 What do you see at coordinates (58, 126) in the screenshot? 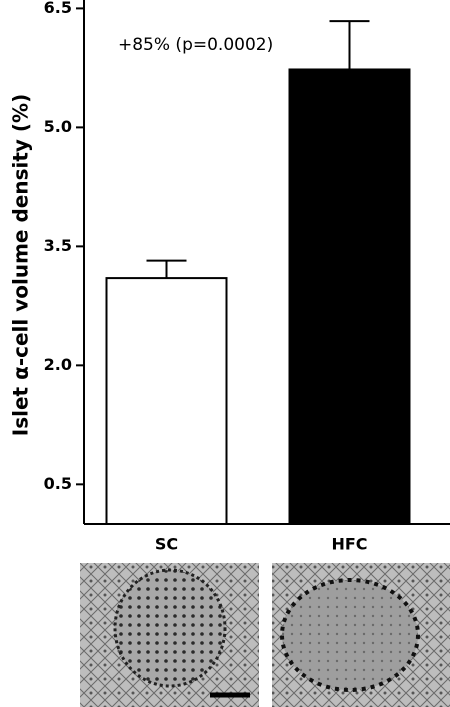
I see `y-tick-label: 5.0` at bounding box center [58, 126].